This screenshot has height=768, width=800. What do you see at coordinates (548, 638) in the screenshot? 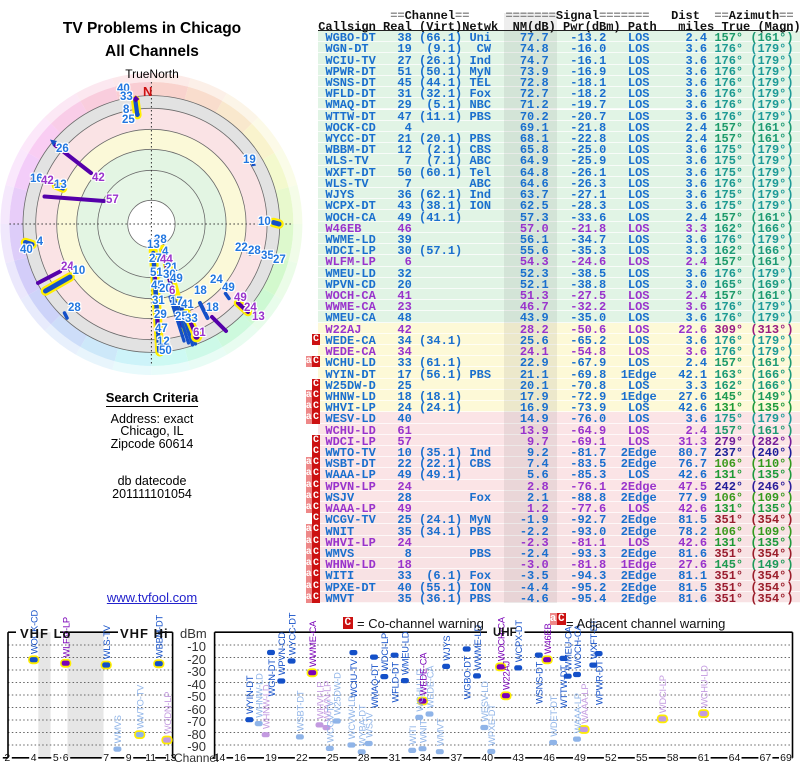
I see `svg-text: W46EB` at bounding box center [548, 638].